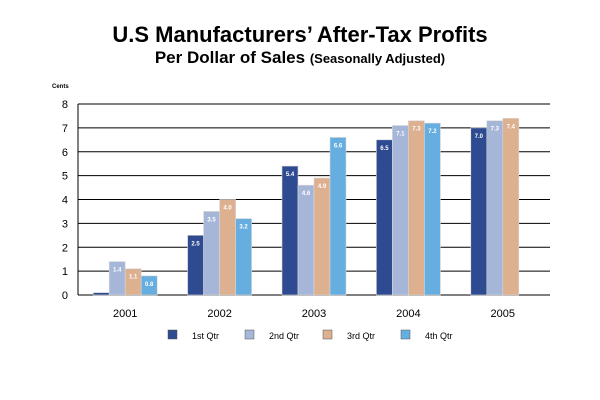  Describe the element at coordinates (322, 187) in the screenshot. I see `data-label: 4.9` at that location.